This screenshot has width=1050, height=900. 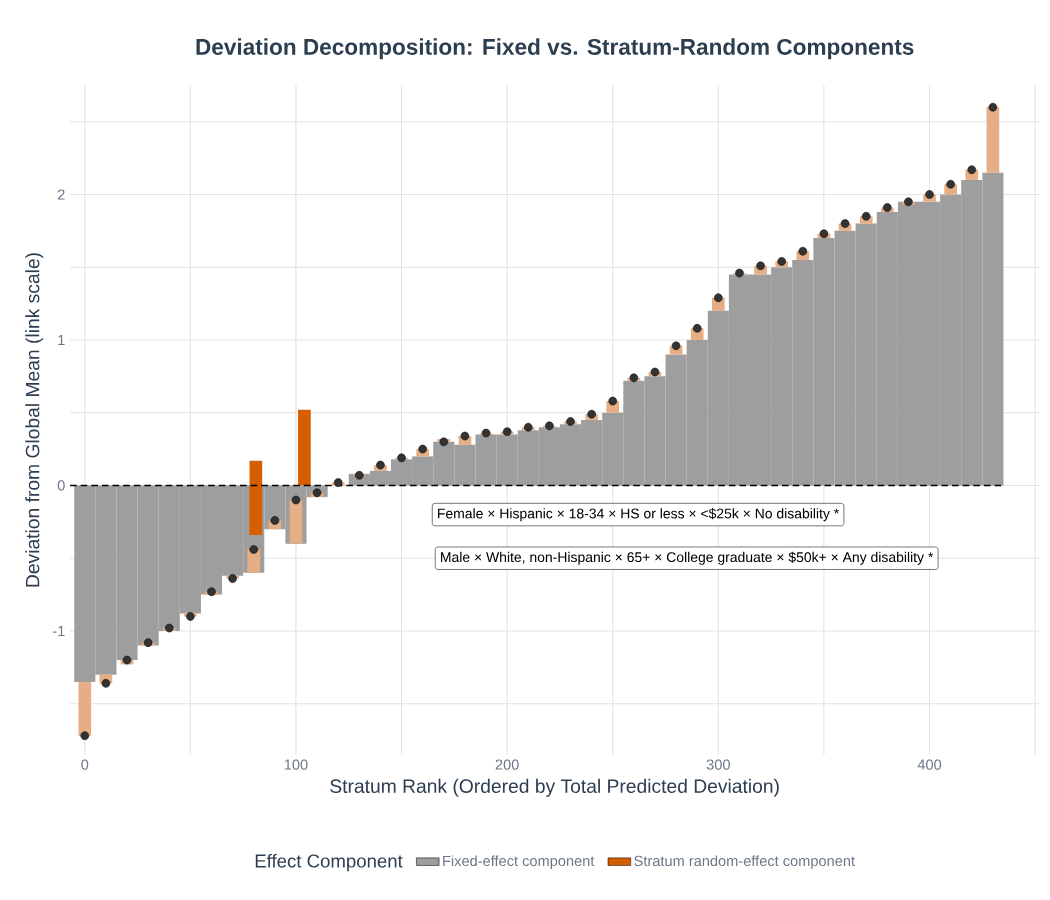 I want to click on y-axis-title: Deviation from Global Mean (link scale), so click(x=34, y=420).